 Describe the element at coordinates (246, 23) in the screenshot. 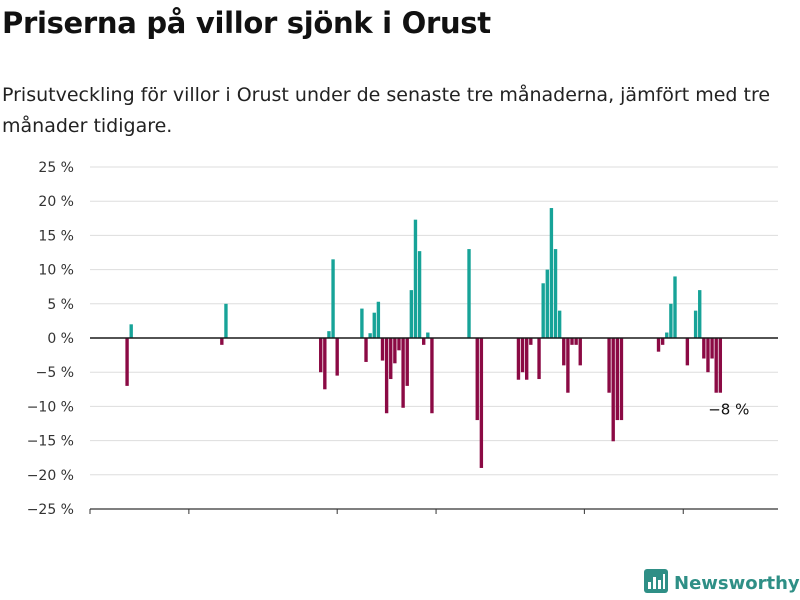

I see `chart-title: Priserna på villor sjönk i Orust` at that location.